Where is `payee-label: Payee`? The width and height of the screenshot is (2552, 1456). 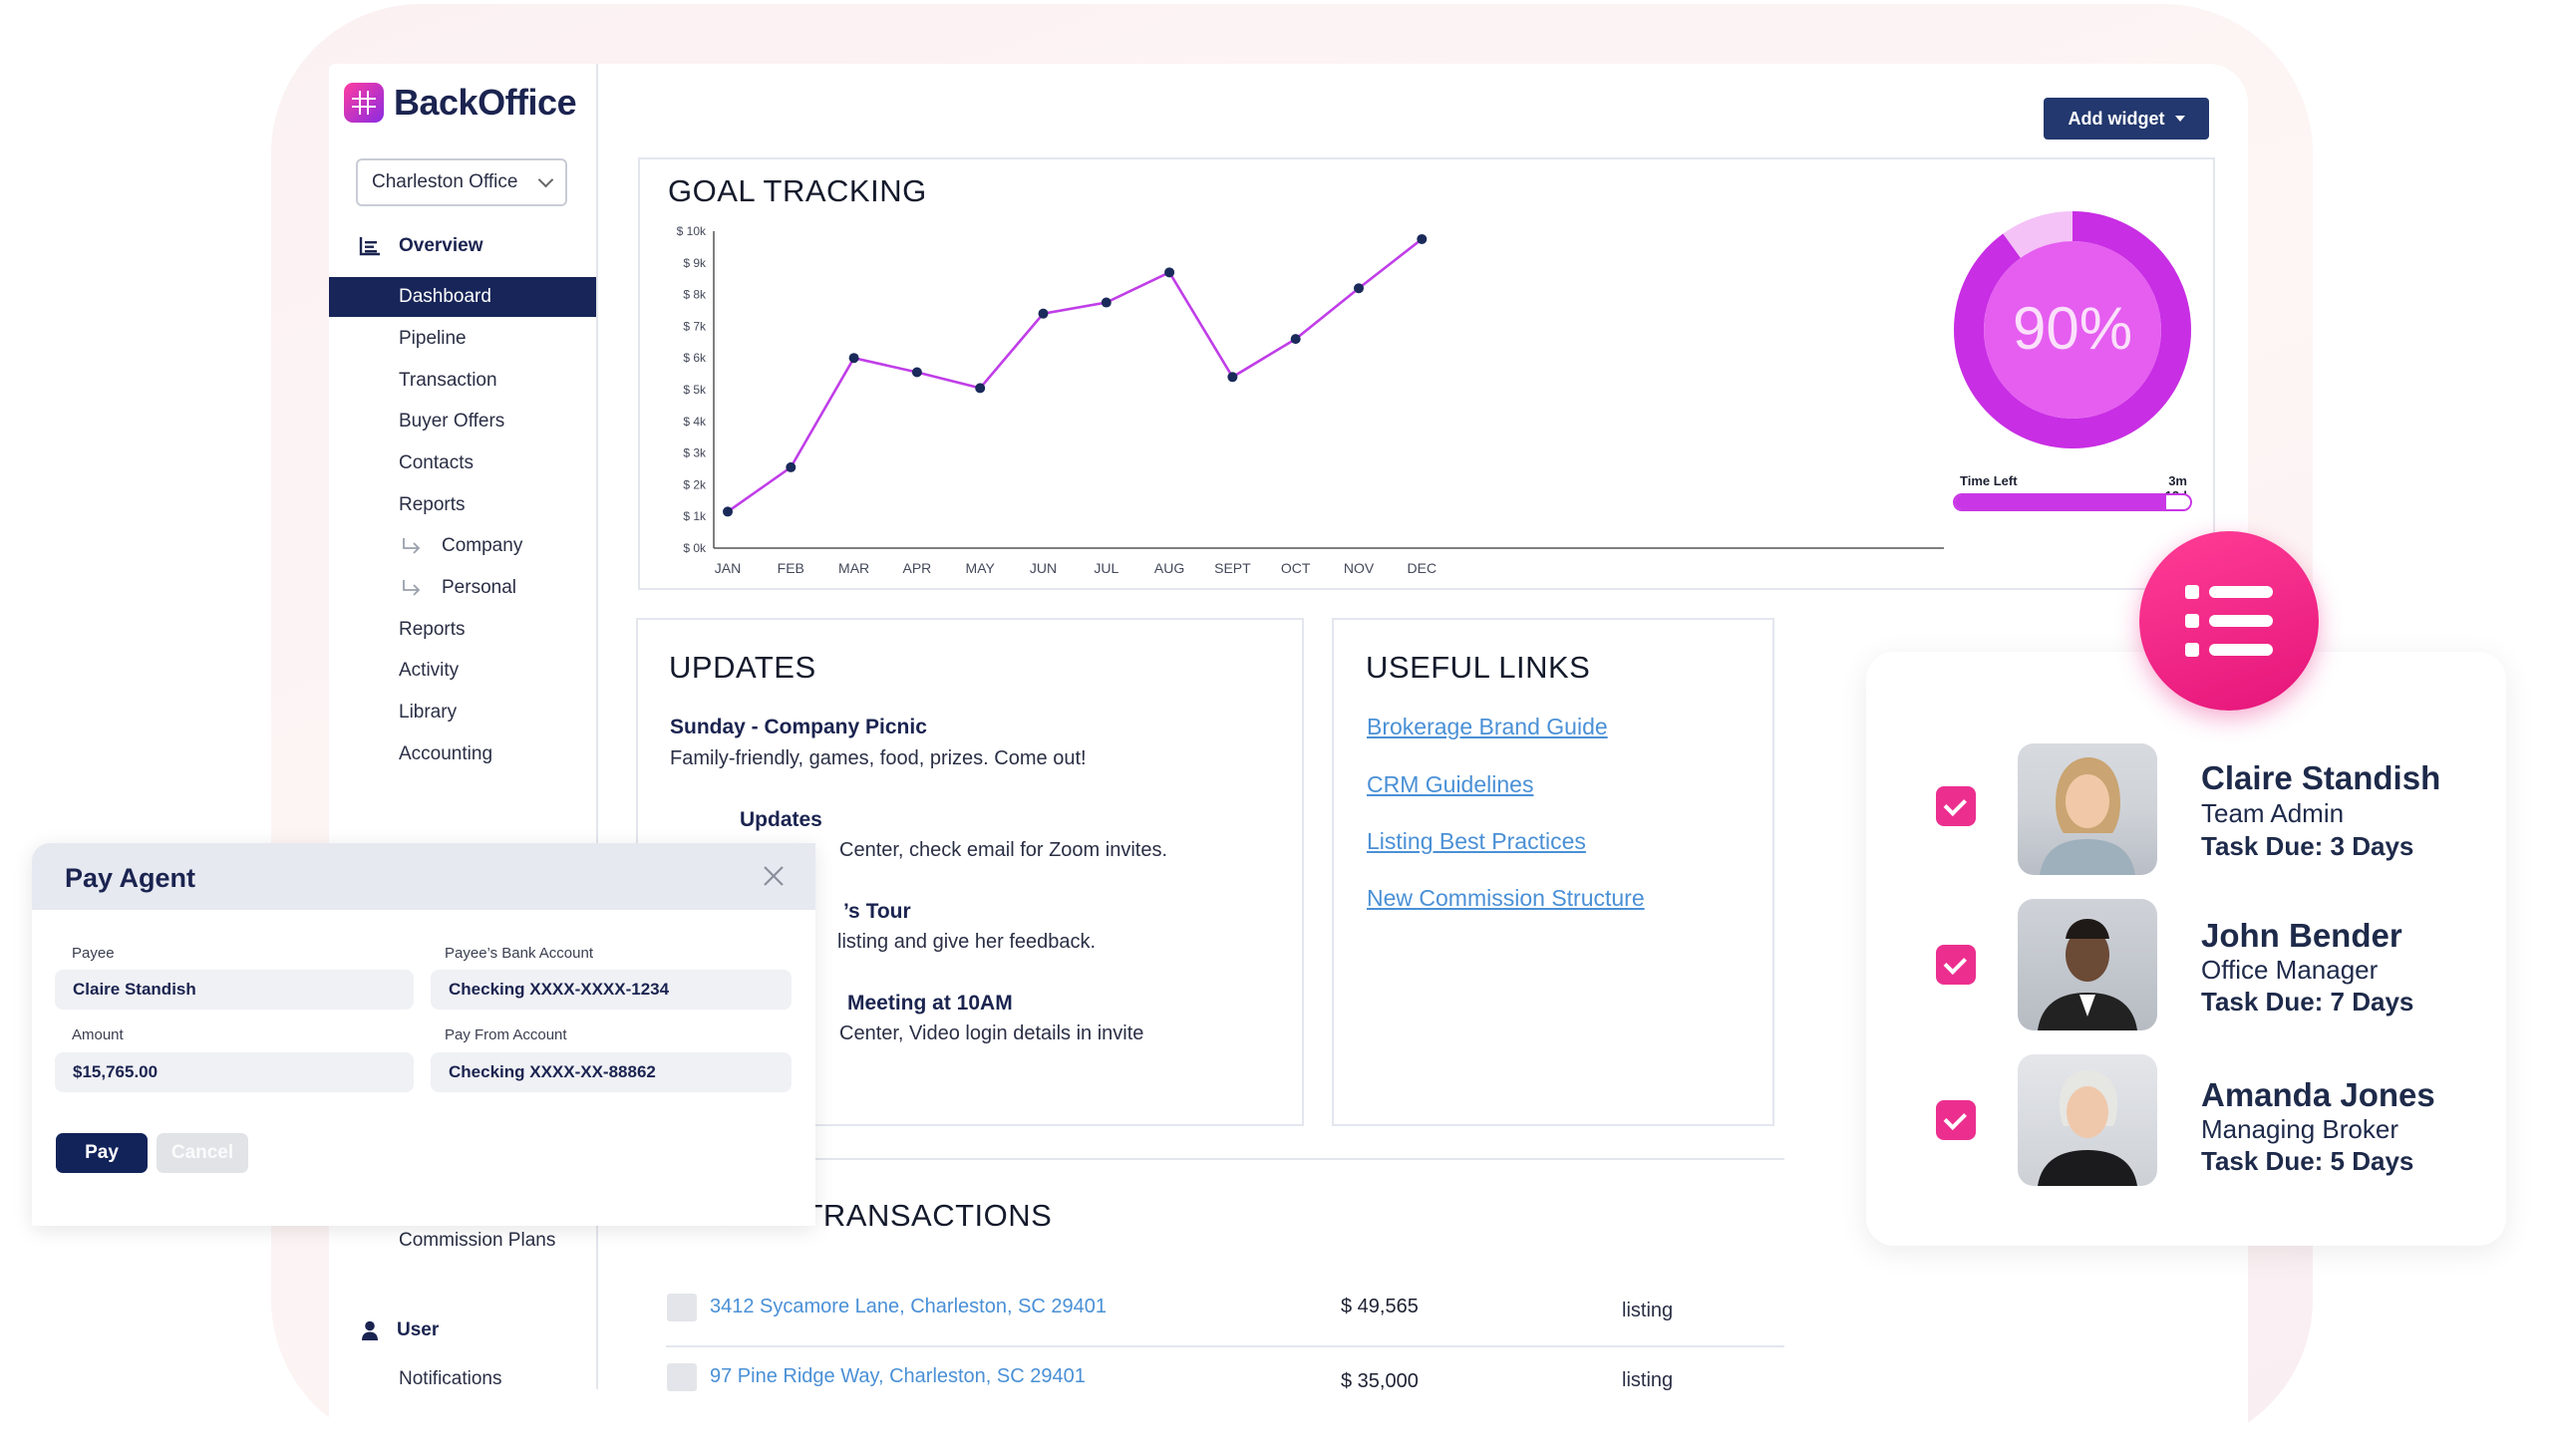
payee-label: Payee is located at coordinates (93, 953).